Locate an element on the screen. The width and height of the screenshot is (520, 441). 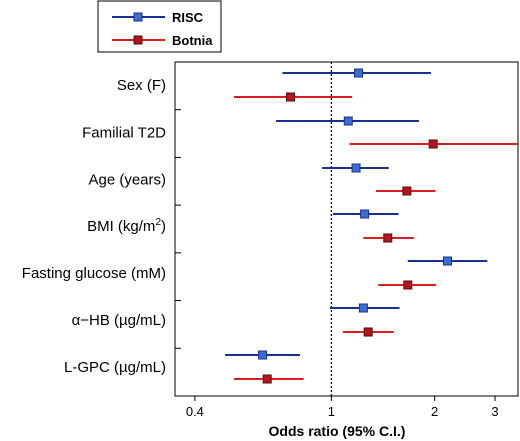
variable-label: α−HB (µg/mL) is located at coordinates (119, 320).